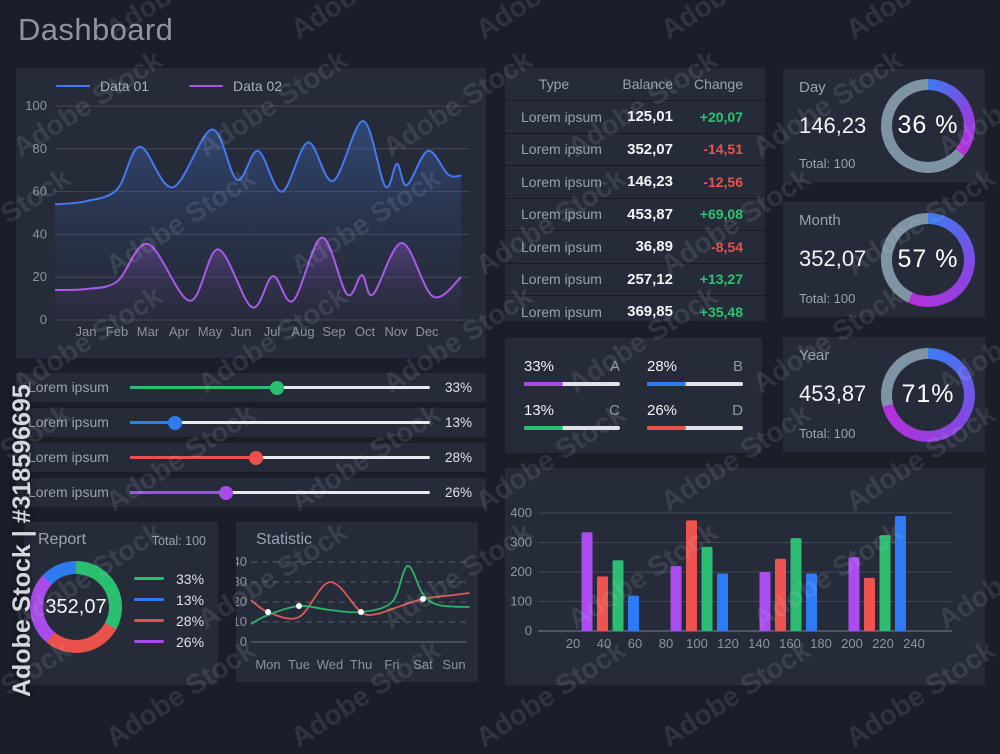 Image resolution: width=1000 pixels, height=754 pixels. I want to click on cell-change: -12,56, so click(723, 181).